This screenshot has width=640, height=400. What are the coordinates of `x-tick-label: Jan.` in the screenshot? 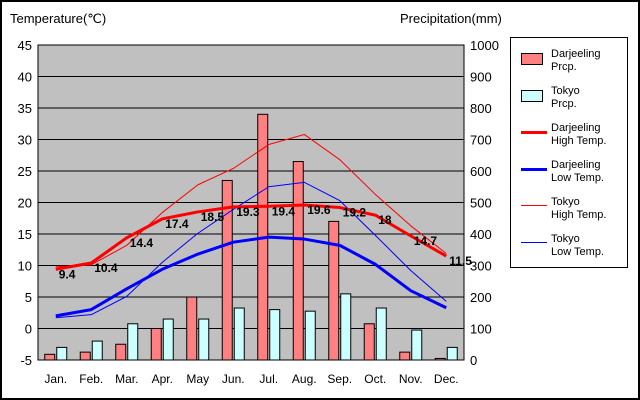 It's located at (55, 379).